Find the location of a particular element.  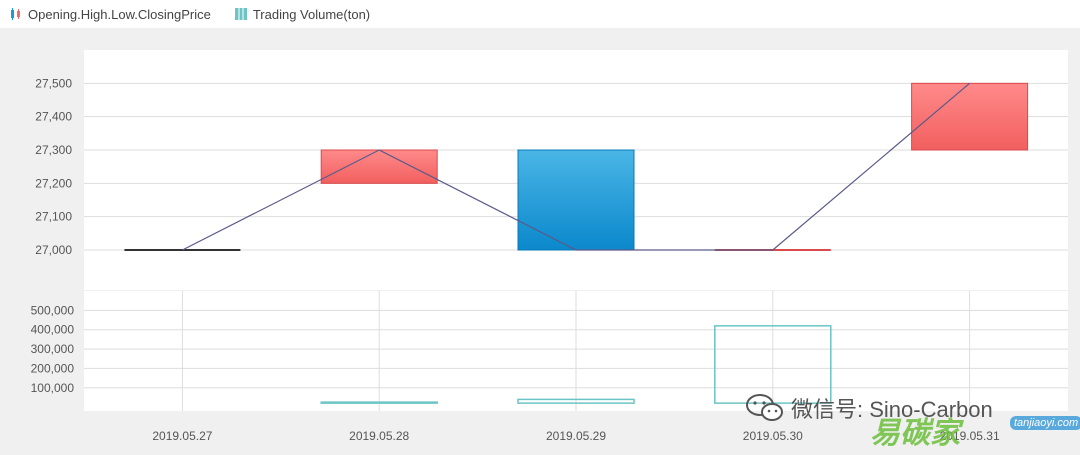

volume-axis: 100,000 200,000 300,000 400,000 500,000 is located at coordinates (53, 348).